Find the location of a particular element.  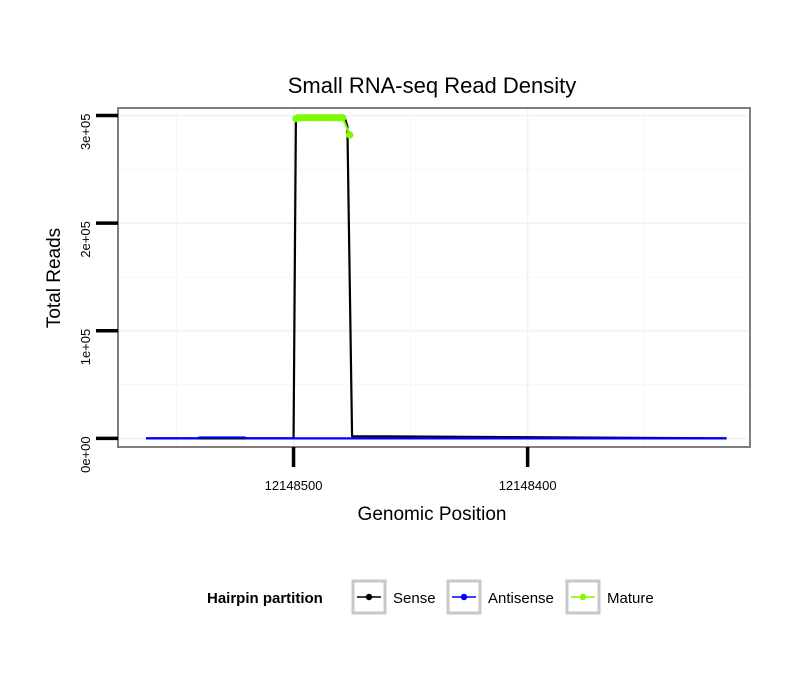

legend-point-antisense is located at coordinates (464, 597).